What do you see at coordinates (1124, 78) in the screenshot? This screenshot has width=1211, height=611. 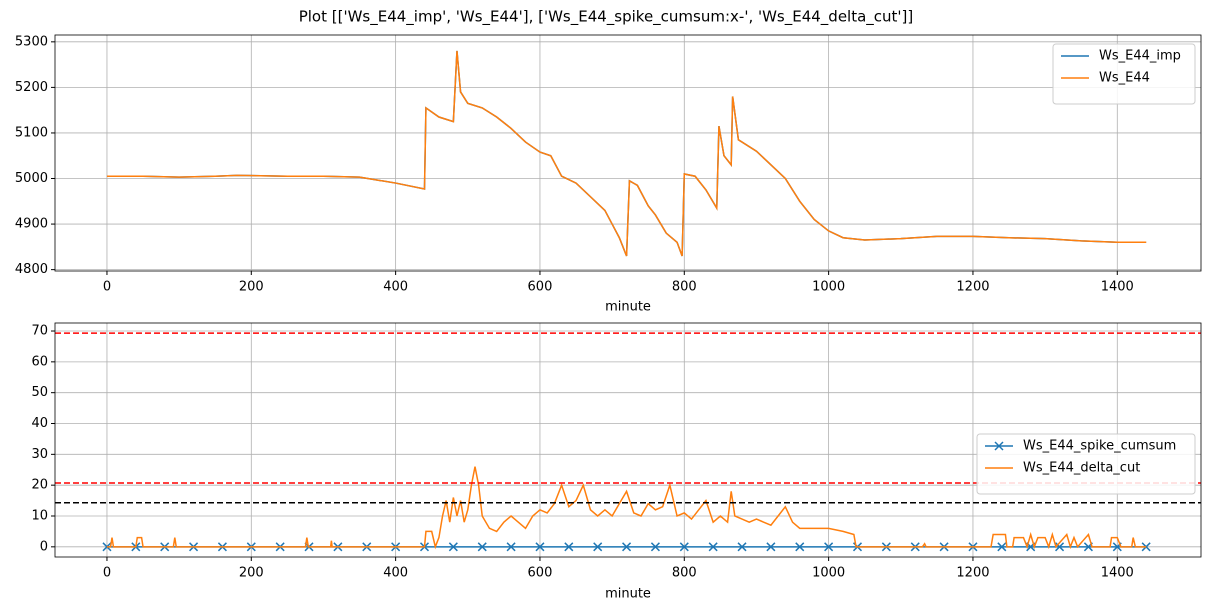 I see `legend-label: Ws_E44` at bounding box center [1124, 78].